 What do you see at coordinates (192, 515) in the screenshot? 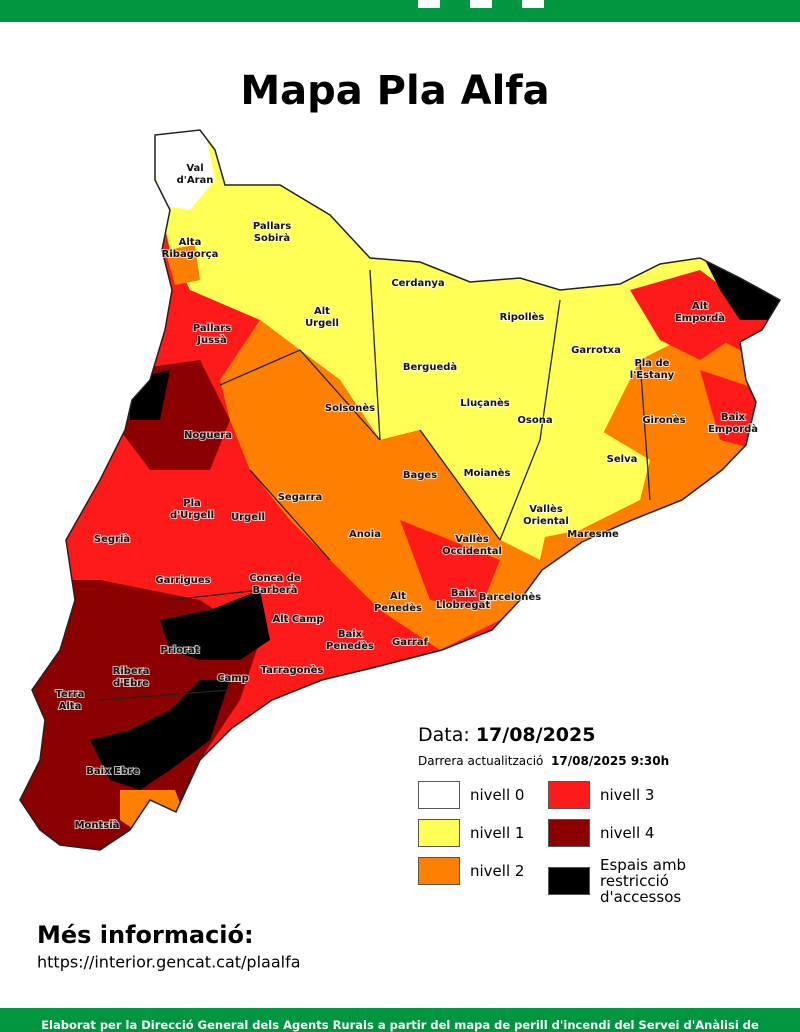
I see `region-label-line: d'Urgell` at bounding box center [192, 515].